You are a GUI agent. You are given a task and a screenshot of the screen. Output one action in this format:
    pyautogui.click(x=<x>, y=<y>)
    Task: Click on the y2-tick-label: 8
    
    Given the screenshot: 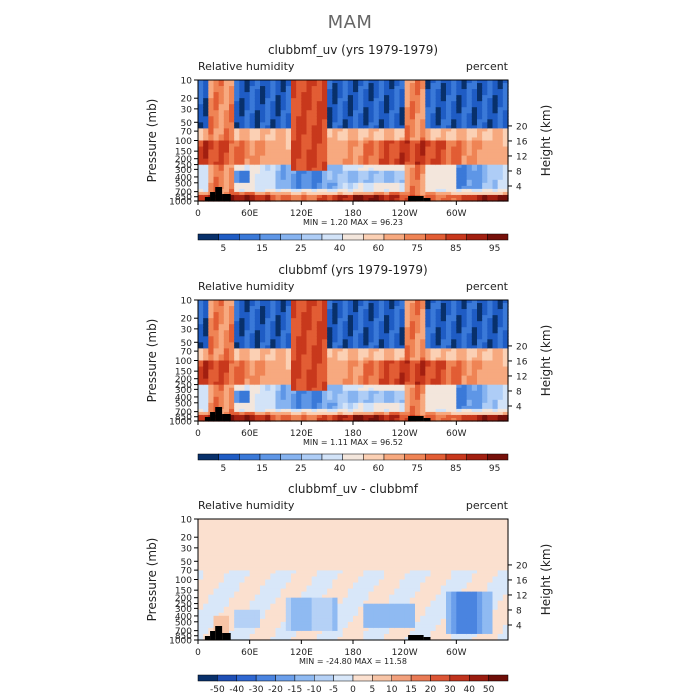 What is the action you would take?
    pyautogui.click(x=519, y=172)
    